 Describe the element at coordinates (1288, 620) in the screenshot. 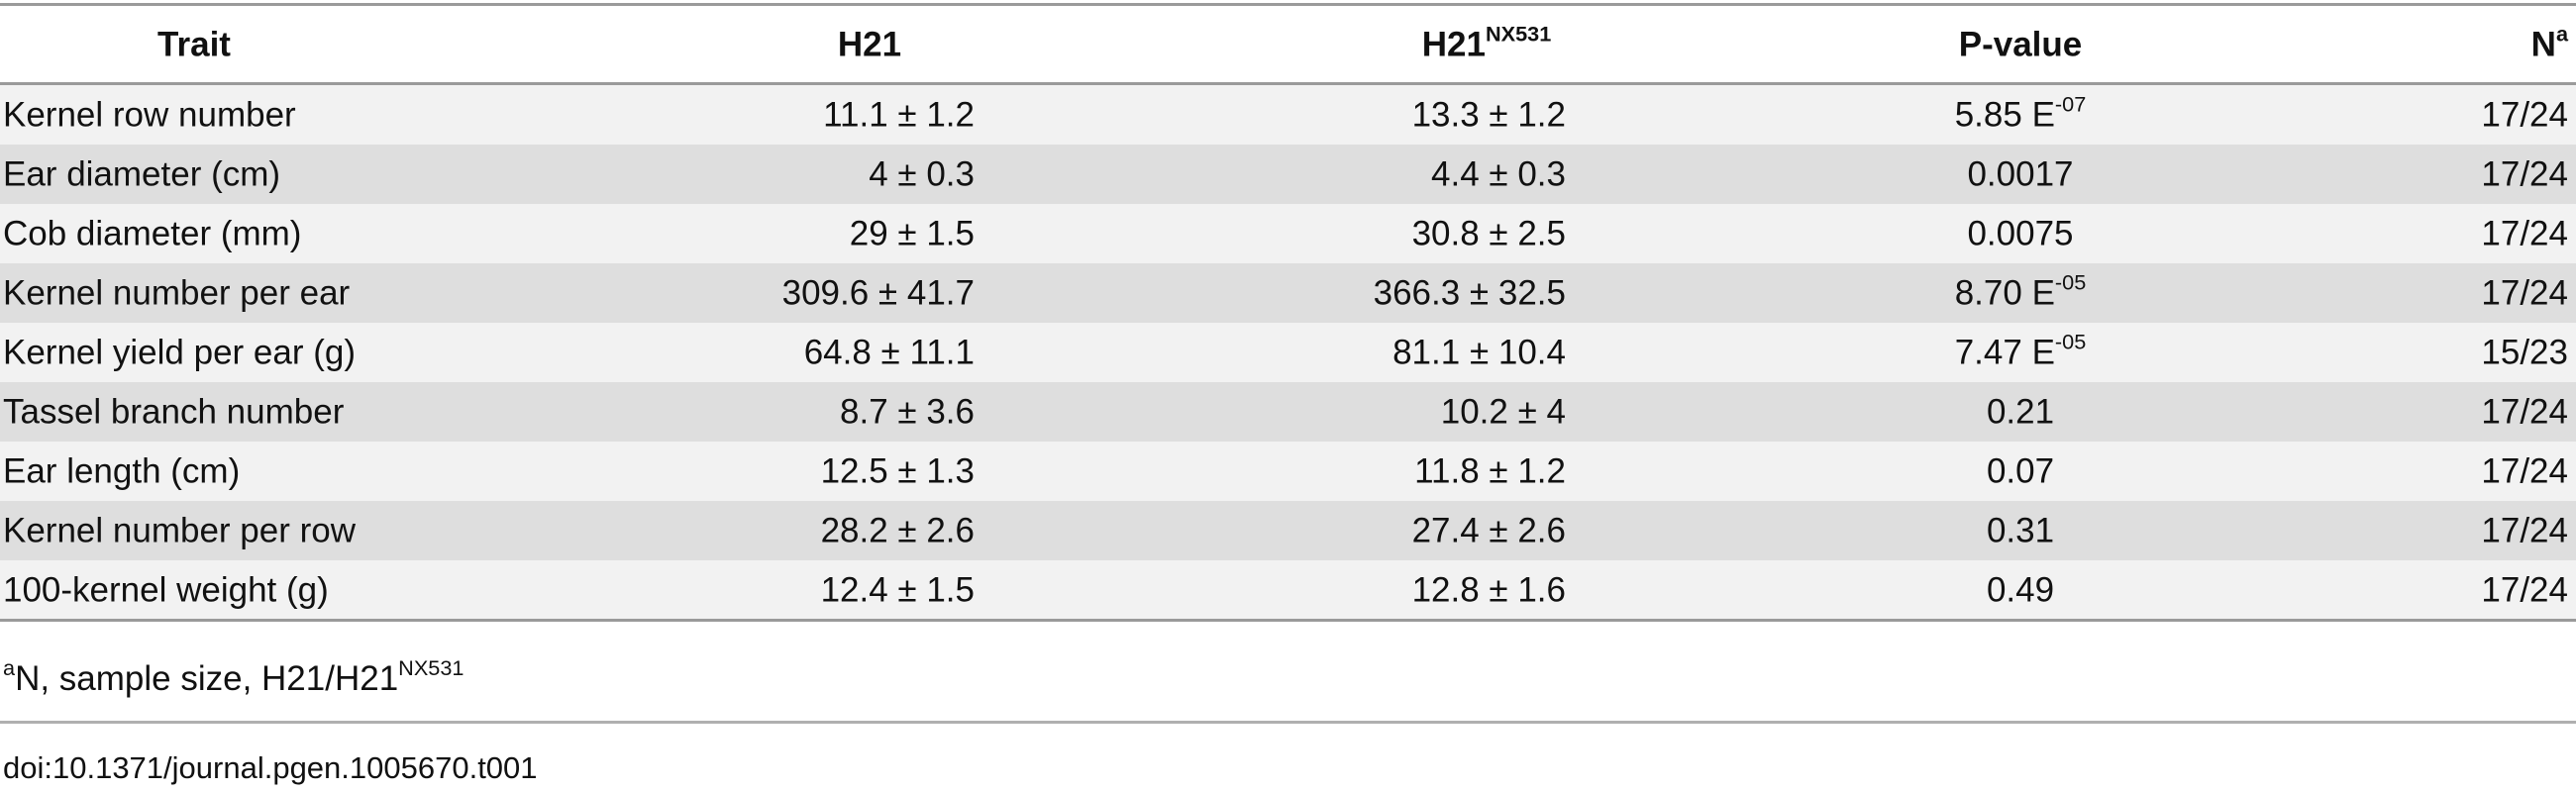

I see `bottom-rule` at that location.